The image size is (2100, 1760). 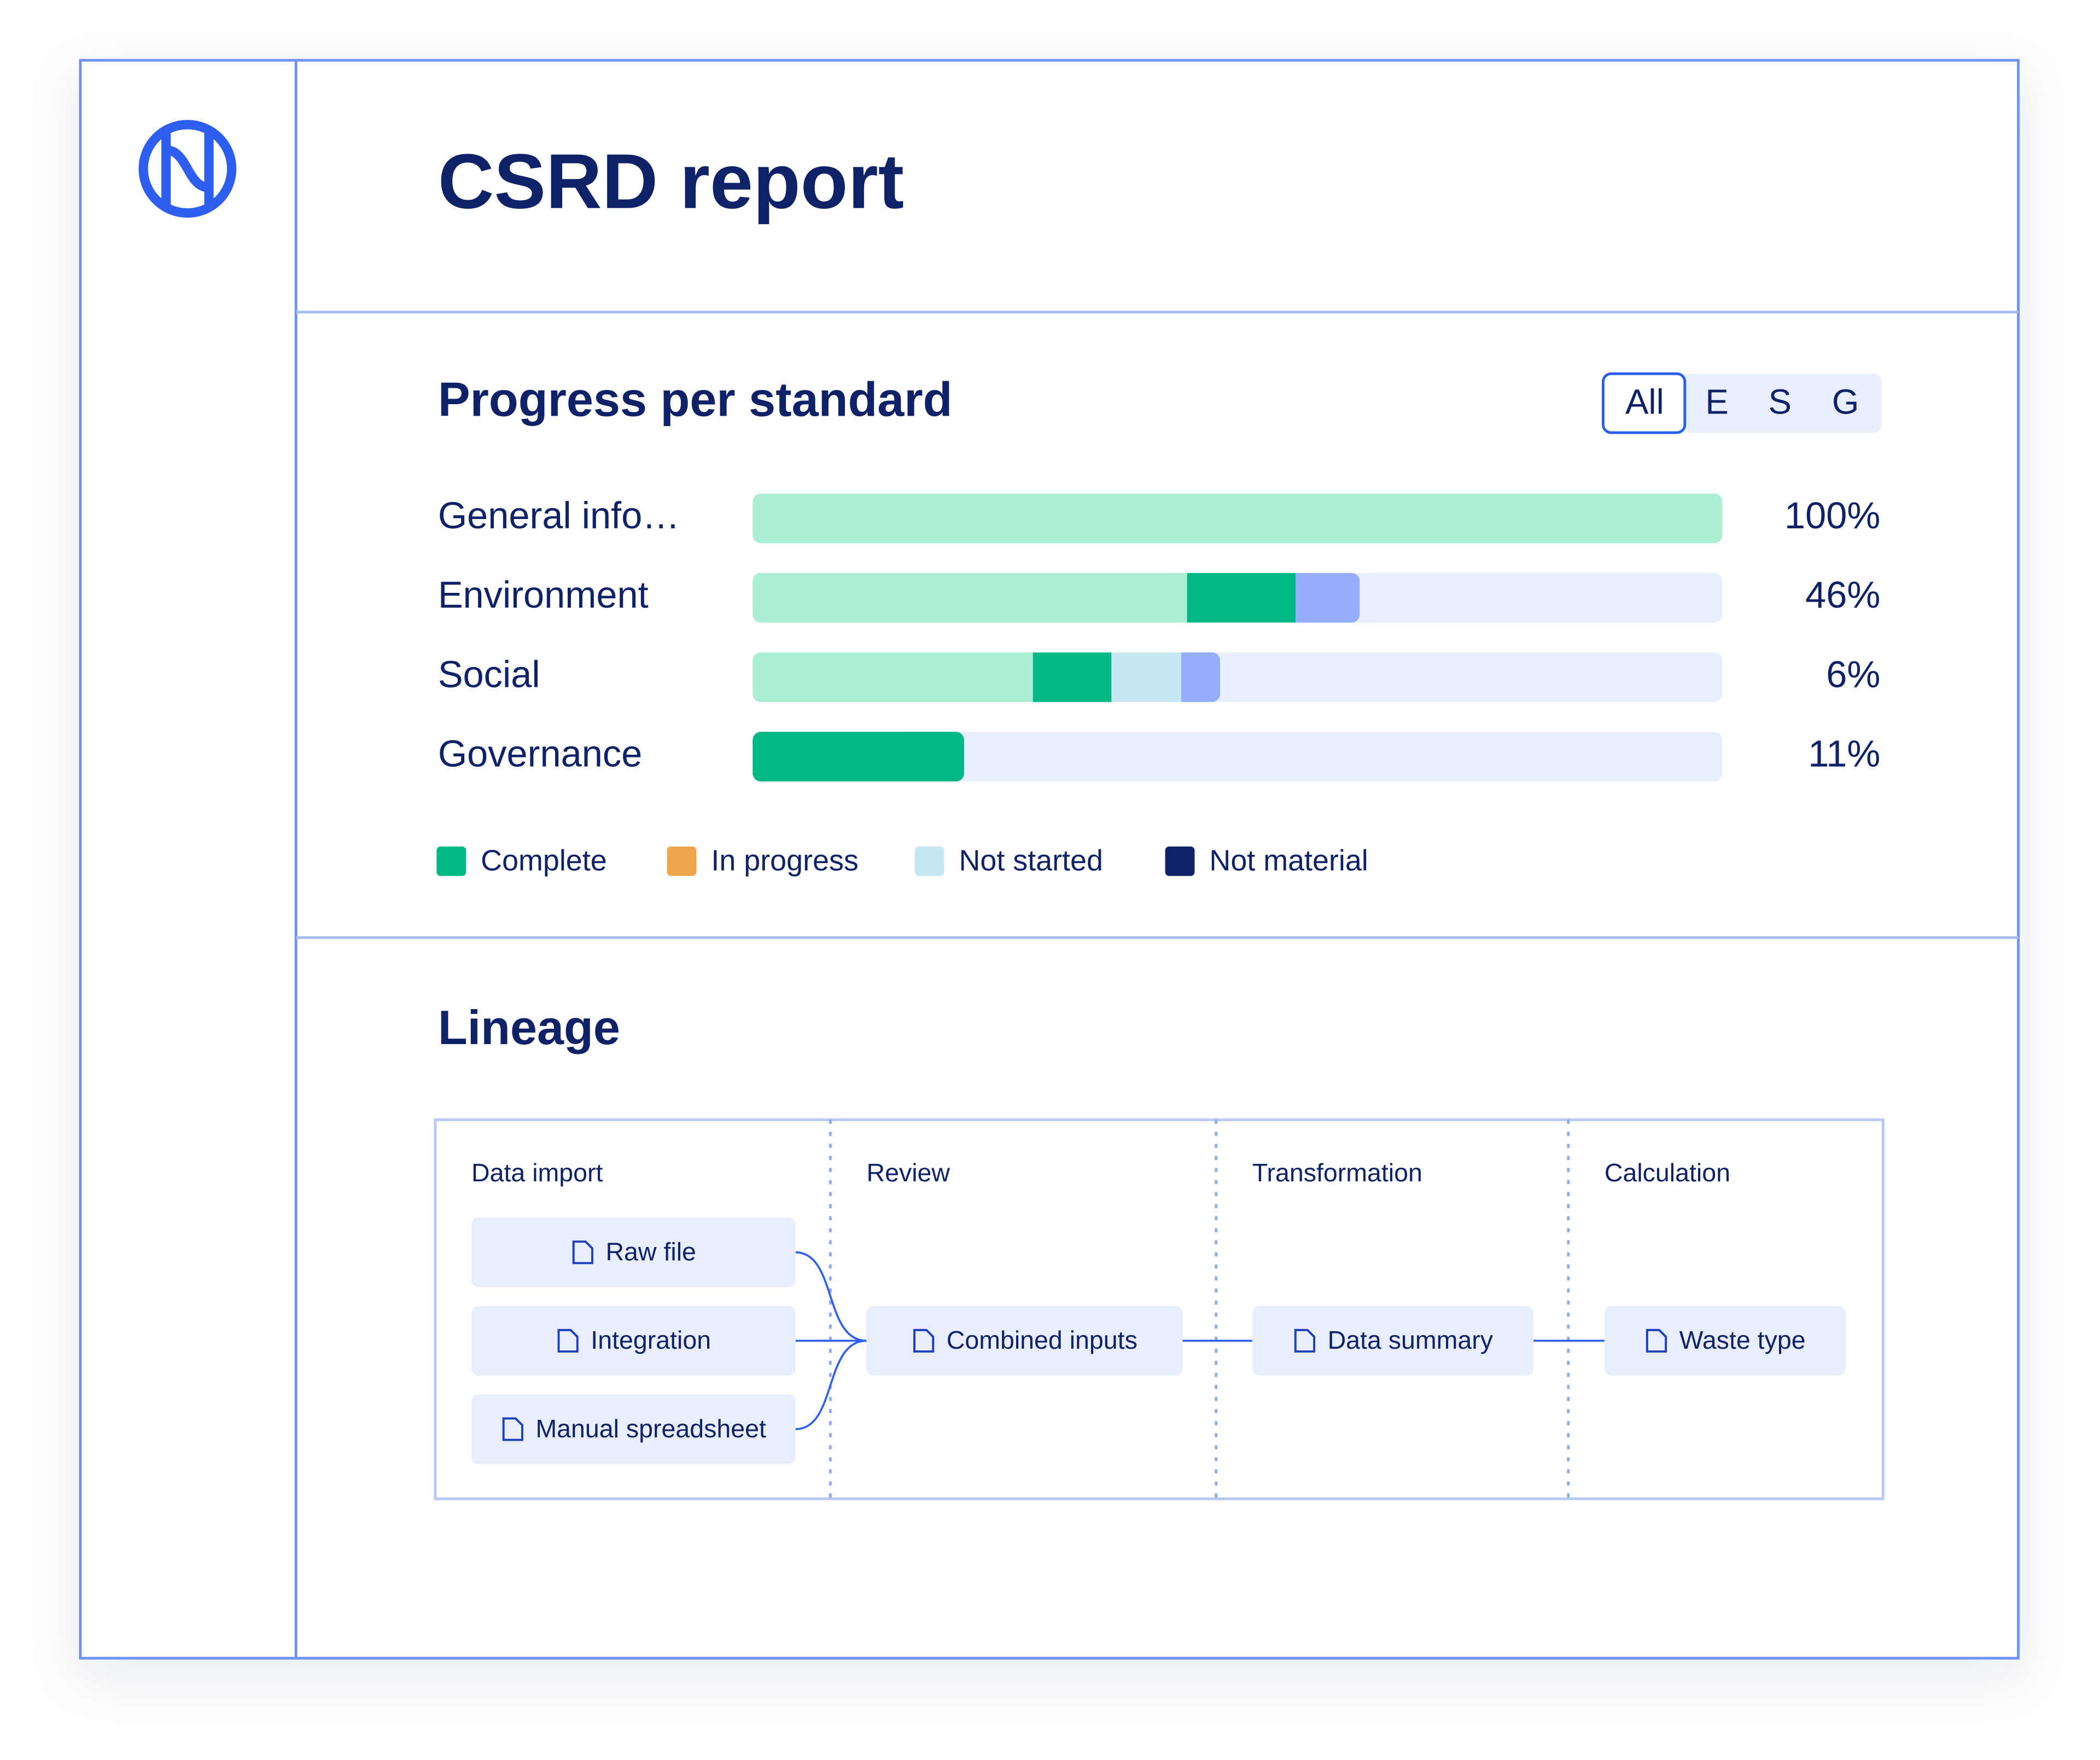 What do you see at coordinates (537, 1172) in the screenshot?
I see `column-title: Data import` at bounding box center [537, 1172].